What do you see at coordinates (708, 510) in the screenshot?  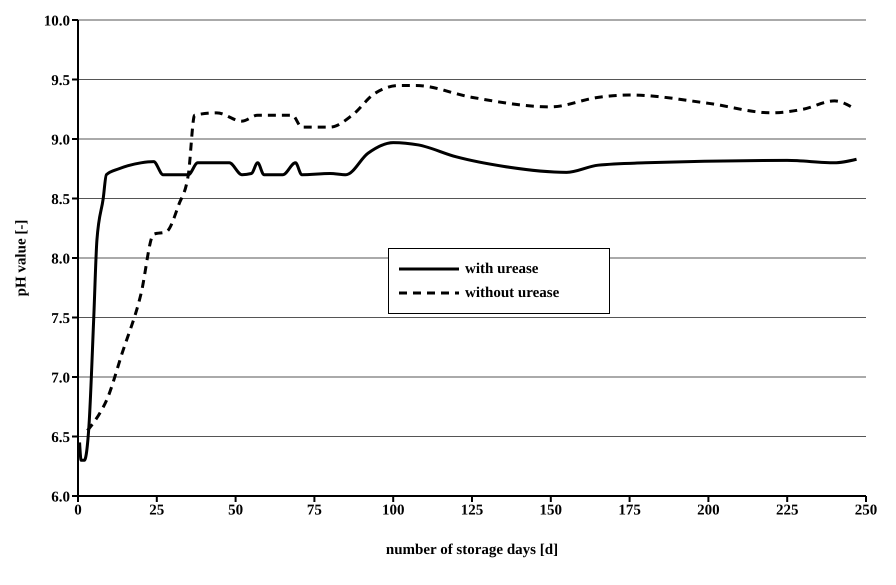 I see `x-tick-label: 200` at bounding box center [708, 510].